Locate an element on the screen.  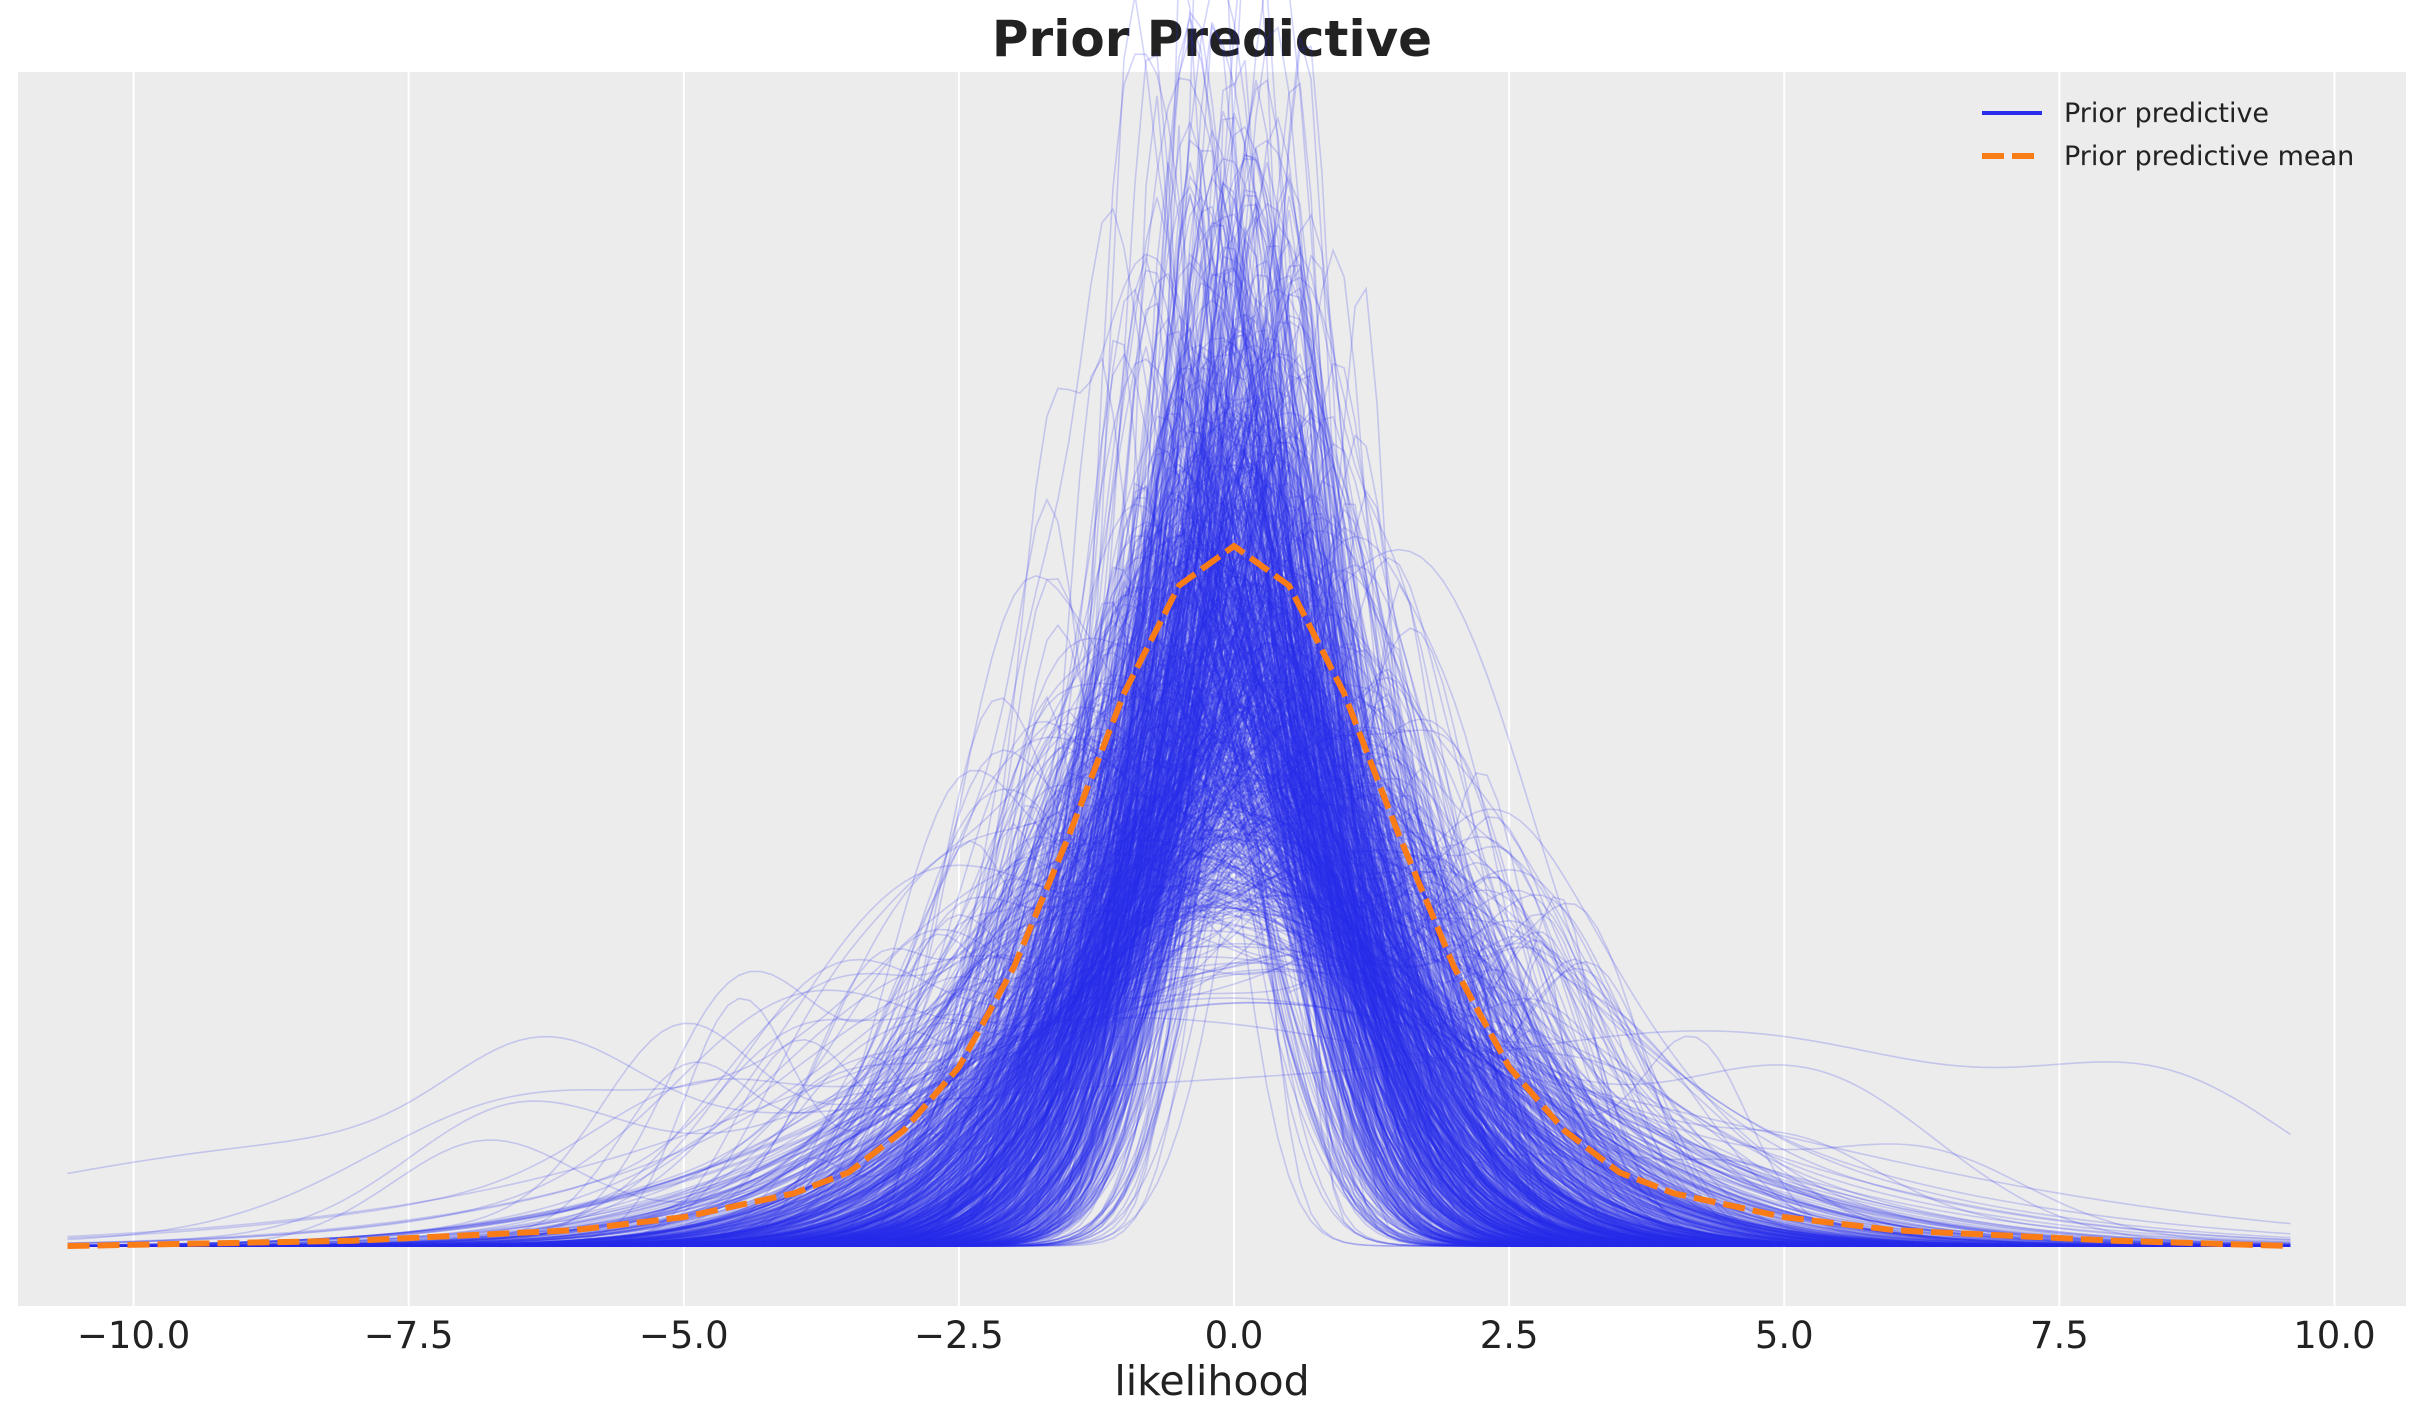
prior-predictive-curve is located at coordinates (1179, 1102).